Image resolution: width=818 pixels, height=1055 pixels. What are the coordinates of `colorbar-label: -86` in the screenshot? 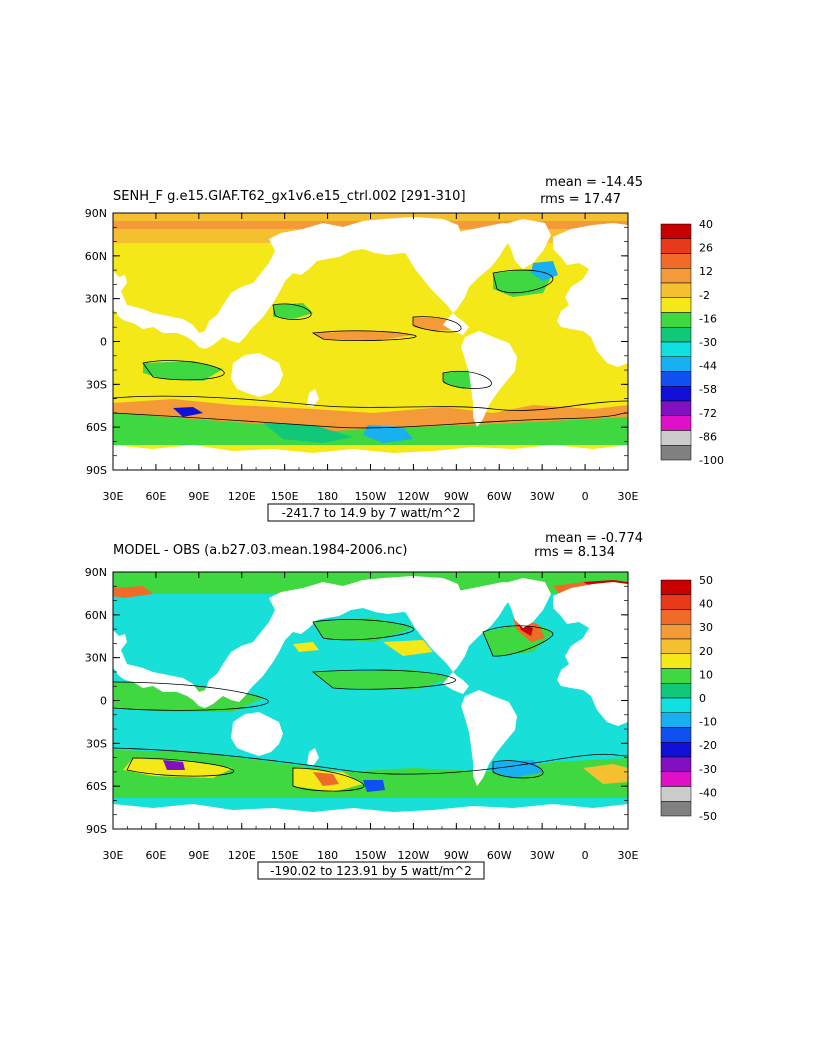 It's located at (708, 436).